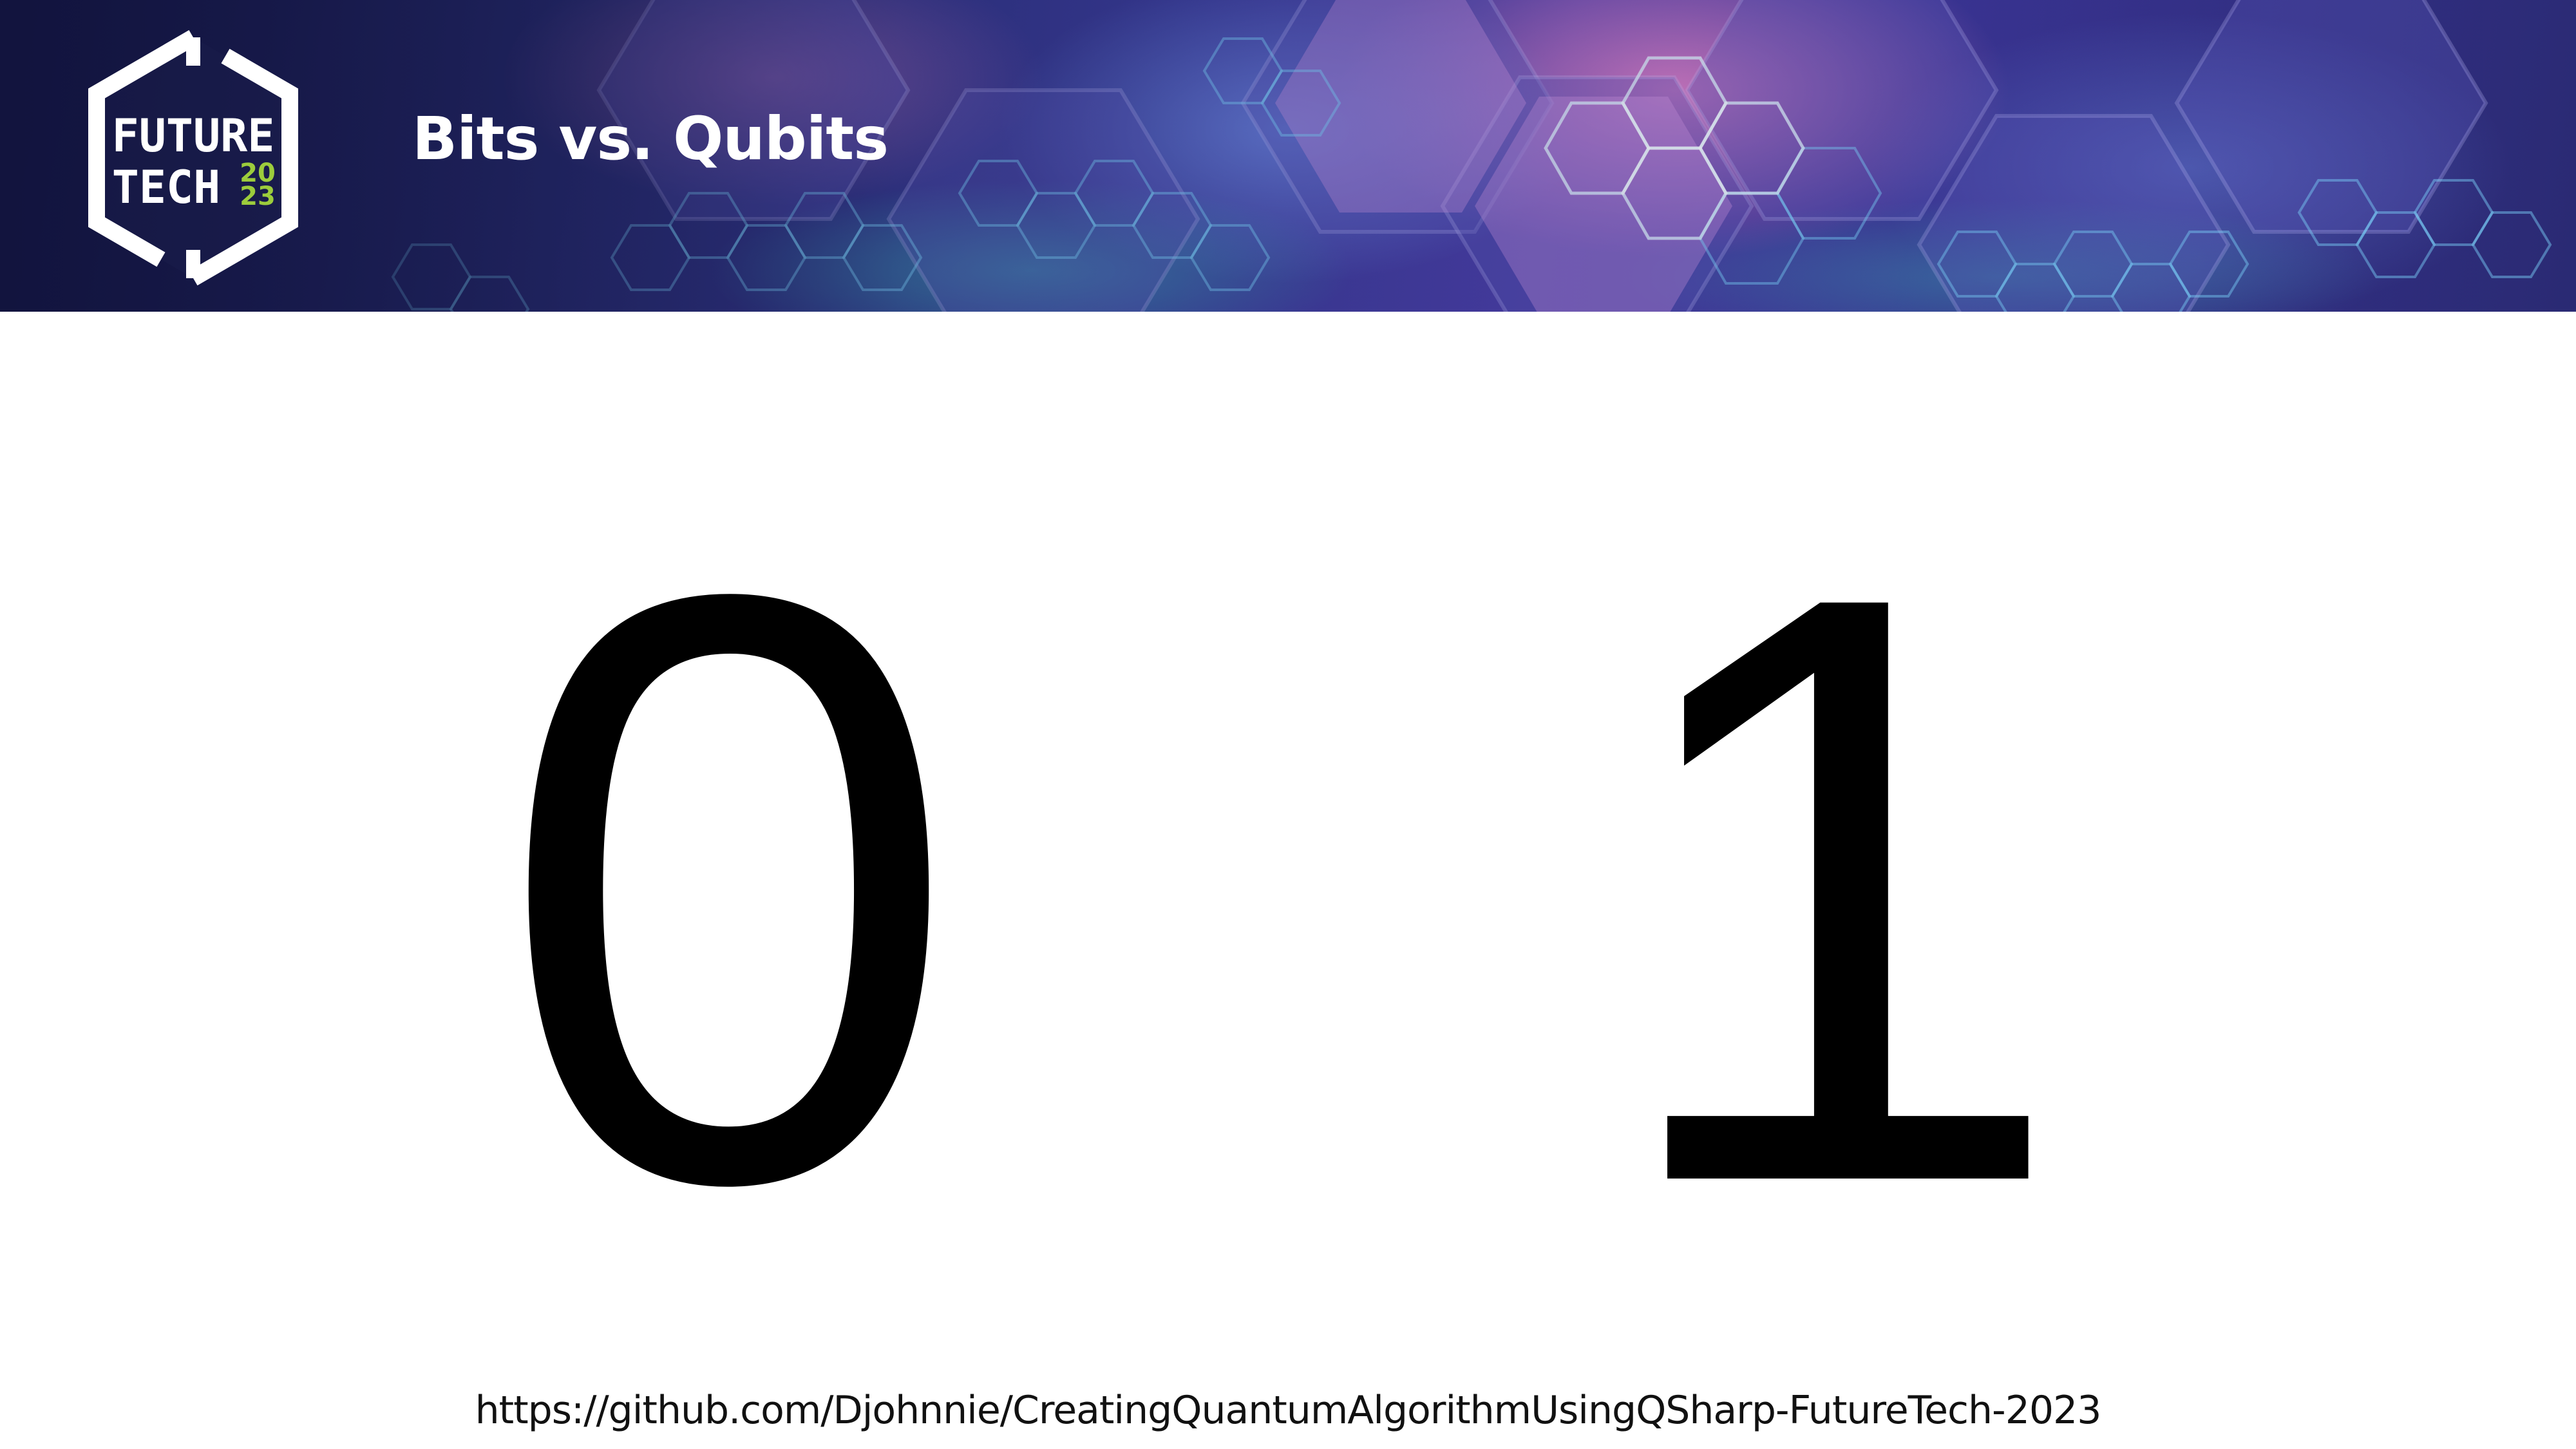 Image resolution: width=2576 pixels, height=1449 pixels. I want to click on bit-one-digit: 1, so click(1836, 888).